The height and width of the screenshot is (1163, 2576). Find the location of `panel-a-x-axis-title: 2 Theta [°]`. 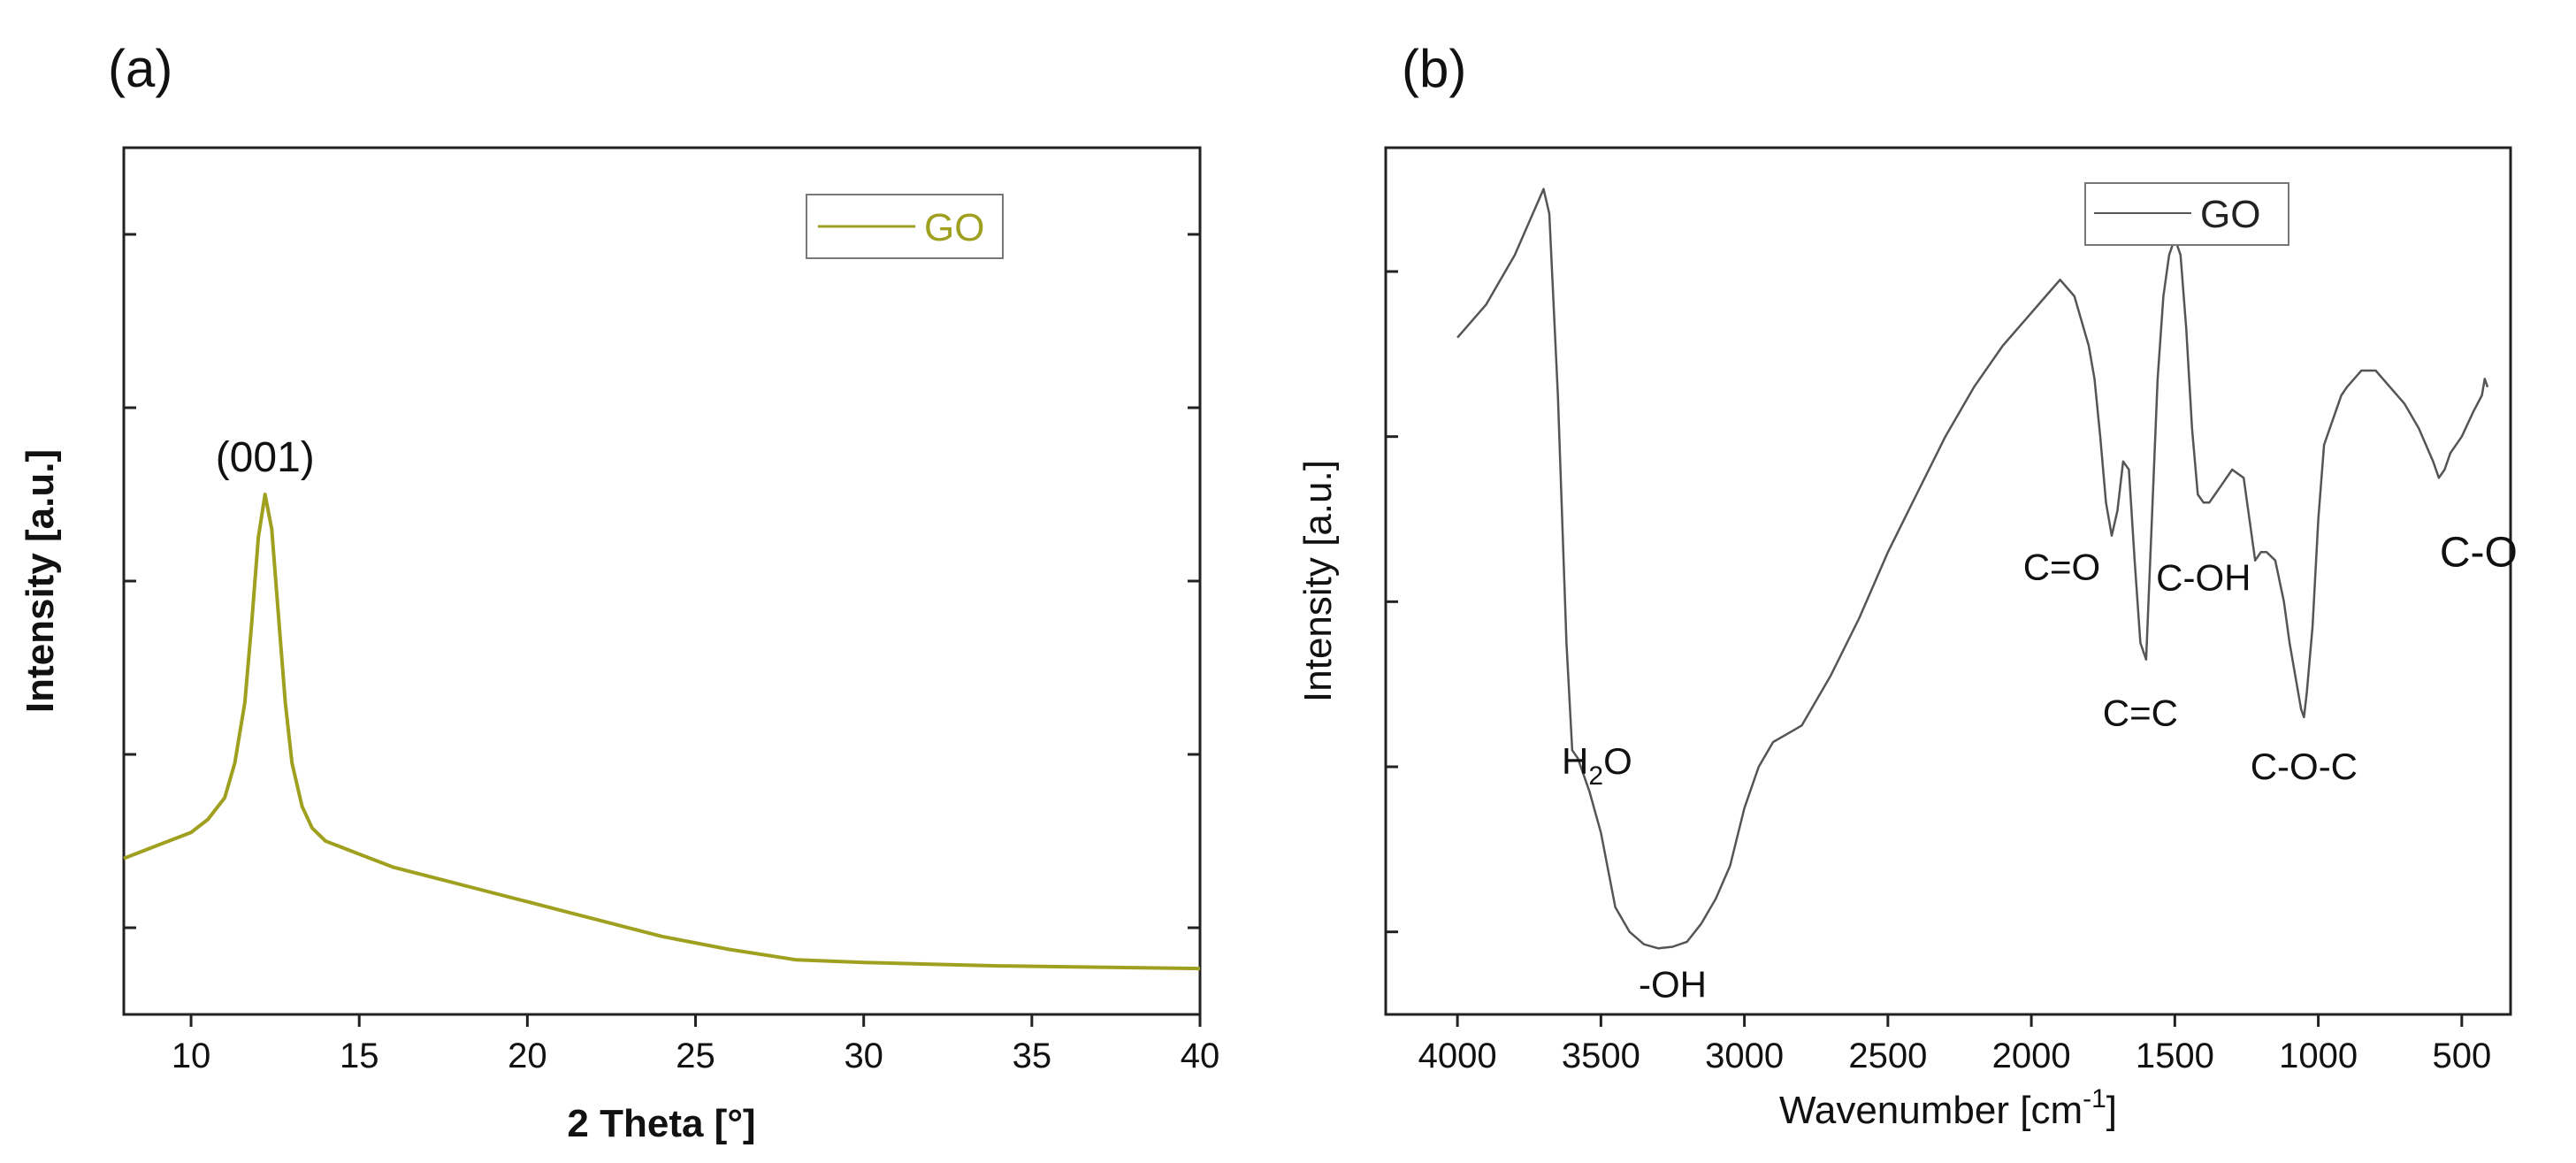

panel-a-x-axis-title: 2 Theta [°] is located at coordinates (661, 1123).